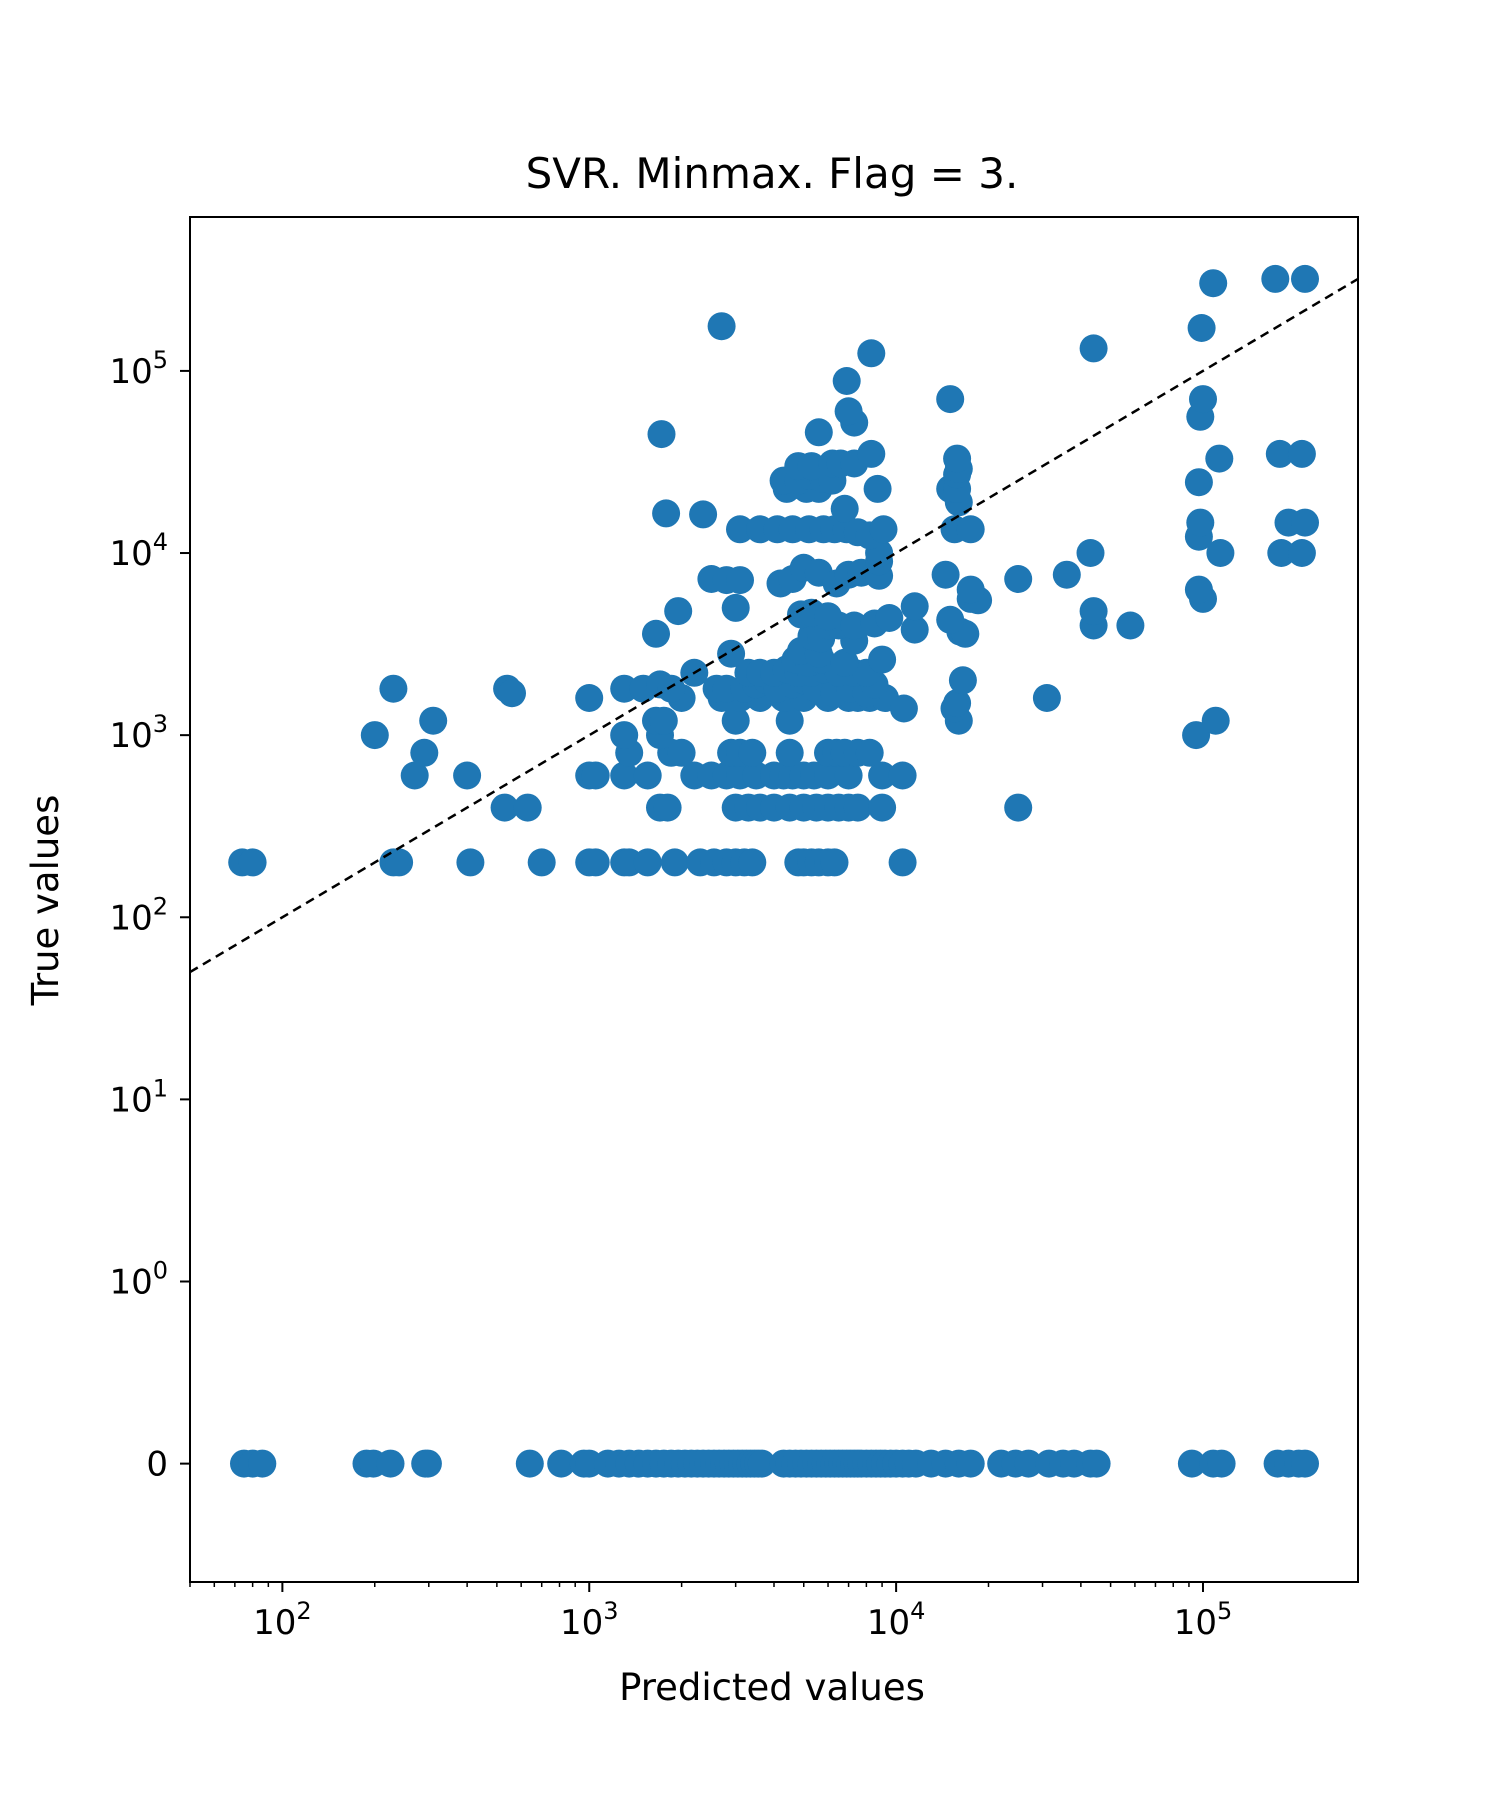  Describe the element at coordinates (160, 1088) in the screenshot. I see `y-tick-label-exponent: 1` at that location.